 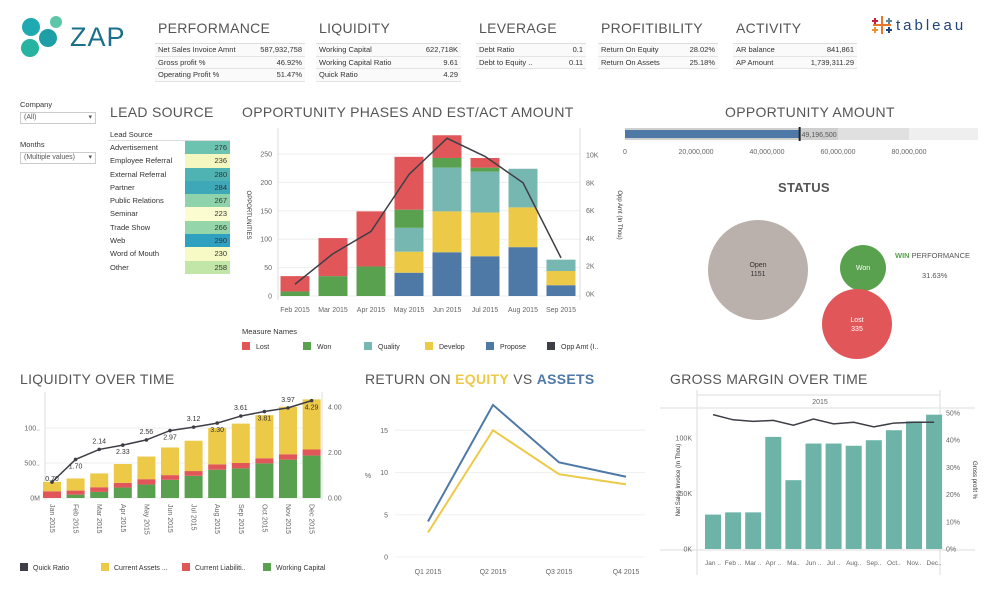 What do you see at coordinates (882, 25) in the screenshot?
I see `tableau-logo-icon` at bounding box center [882, 25].